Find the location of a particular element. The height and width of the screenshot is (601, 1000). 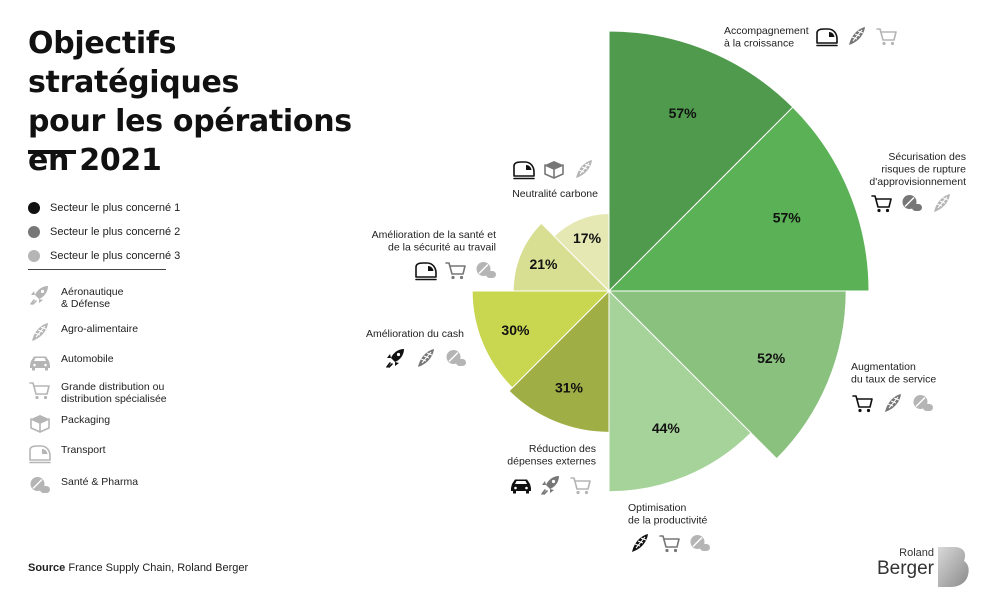

rank-legend-label: Secteur le plus concerné 3 is located at coordinates (115, 256).